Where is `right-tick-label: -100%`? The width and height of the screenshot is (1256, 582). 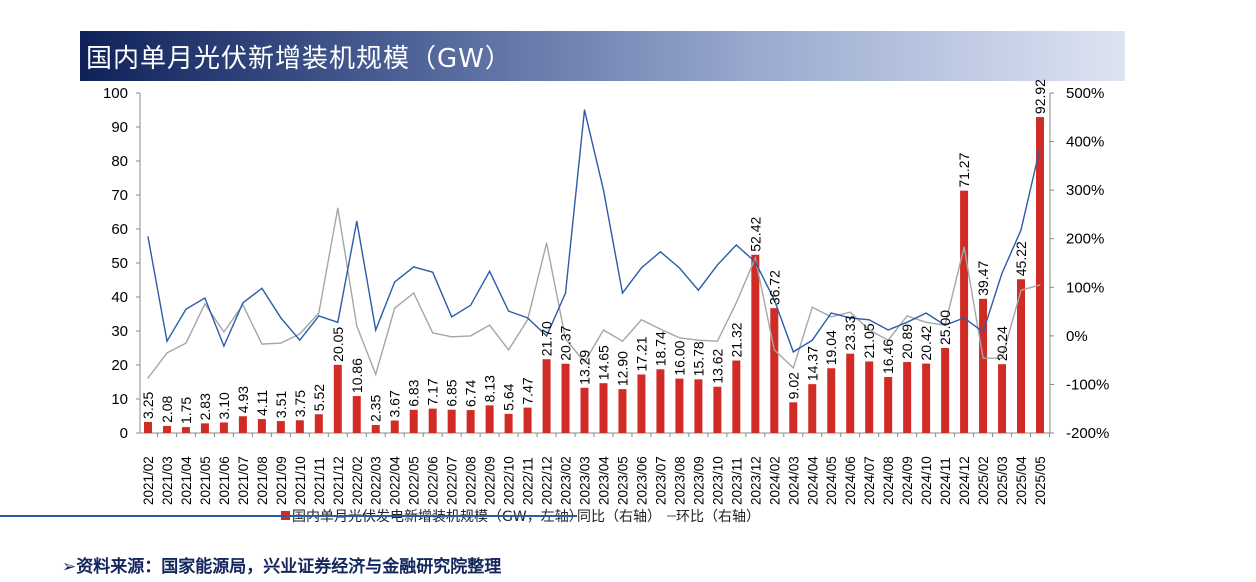 right-tick-label: -100% is located at coordinates (1087, 384).